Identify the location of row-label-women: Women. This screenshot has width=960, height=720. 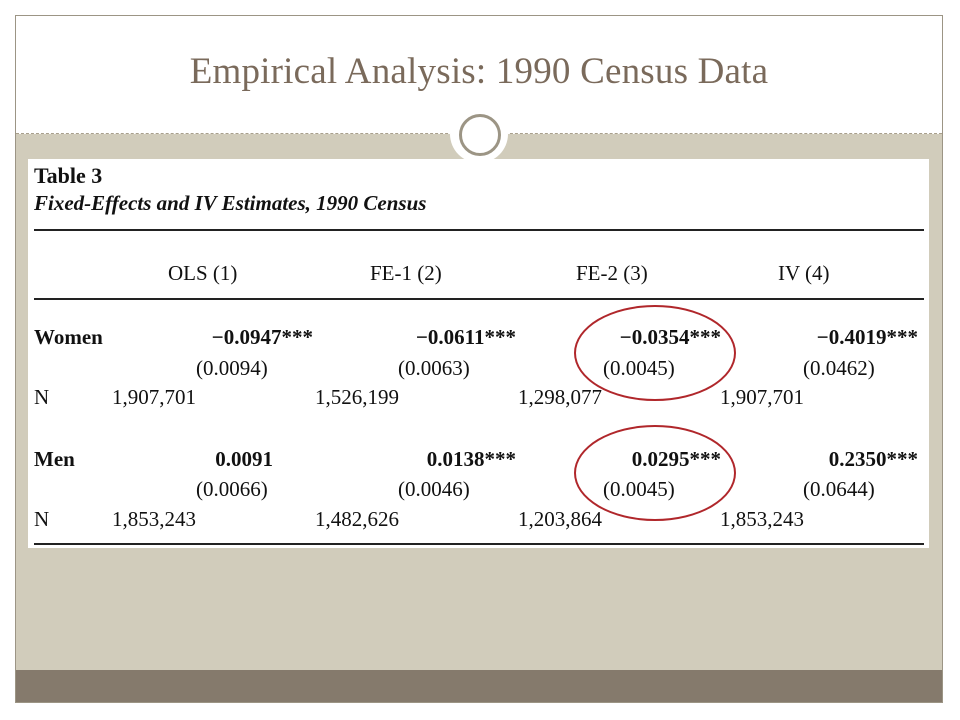
(68, 337).